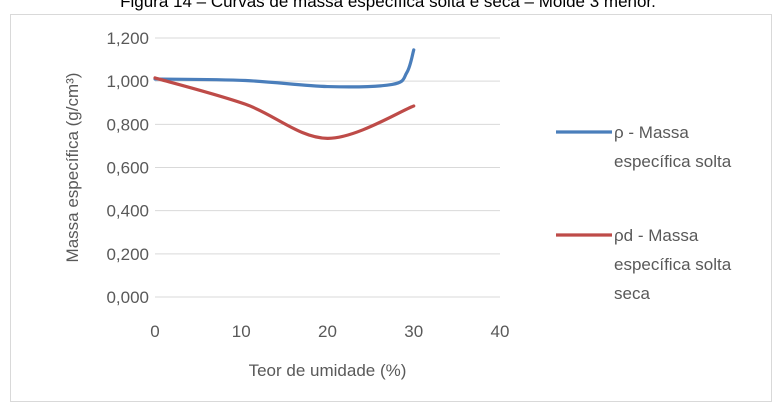 This screenshot has width=776, height=408. I want to click on legend-label-1: ρd - Massa, so click(656, 235).